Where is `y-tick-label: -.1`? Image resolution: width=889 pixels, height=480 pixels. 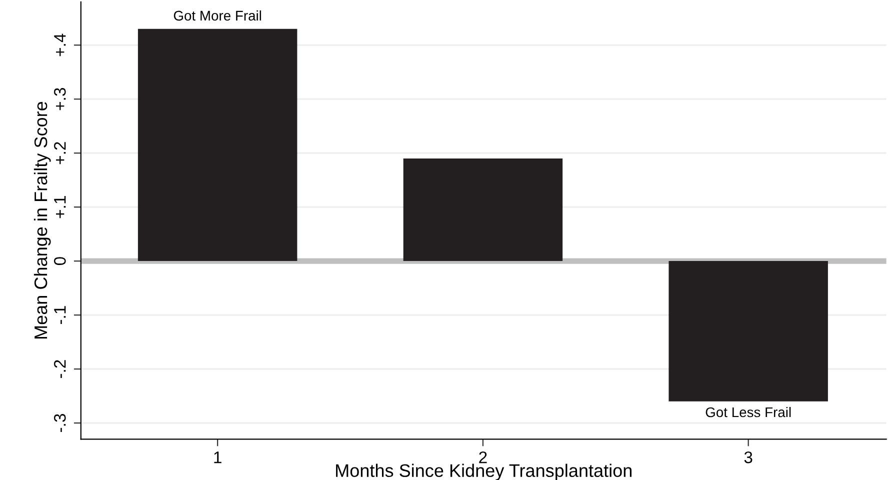 y-tick-label: -.1 is located at coordinates (60, 315).